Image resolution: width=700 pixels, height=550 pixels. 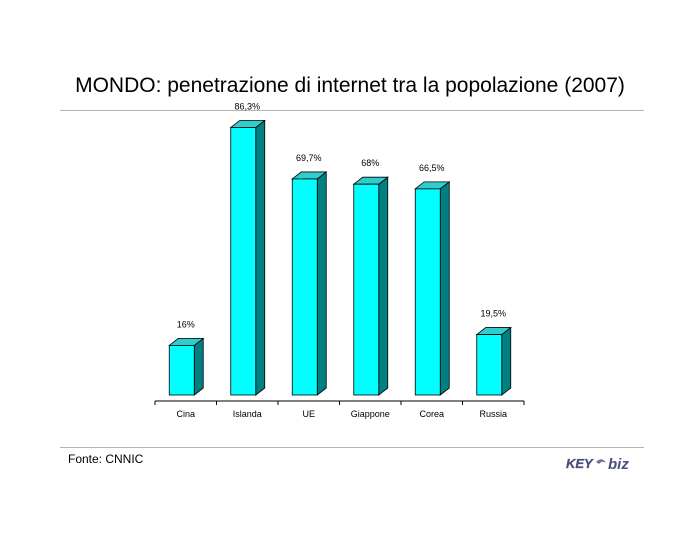 What do you see at coordinates (185, 414) in the screenshot?
I see `x-tick-label: Cina` at bounding box center [185, 414].